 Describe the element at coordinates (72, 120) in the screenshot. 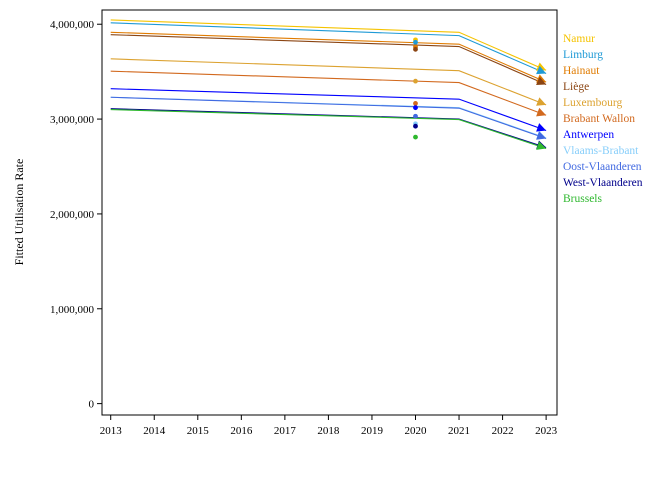

I see `y-tick-label: 3,000,000` at that location.